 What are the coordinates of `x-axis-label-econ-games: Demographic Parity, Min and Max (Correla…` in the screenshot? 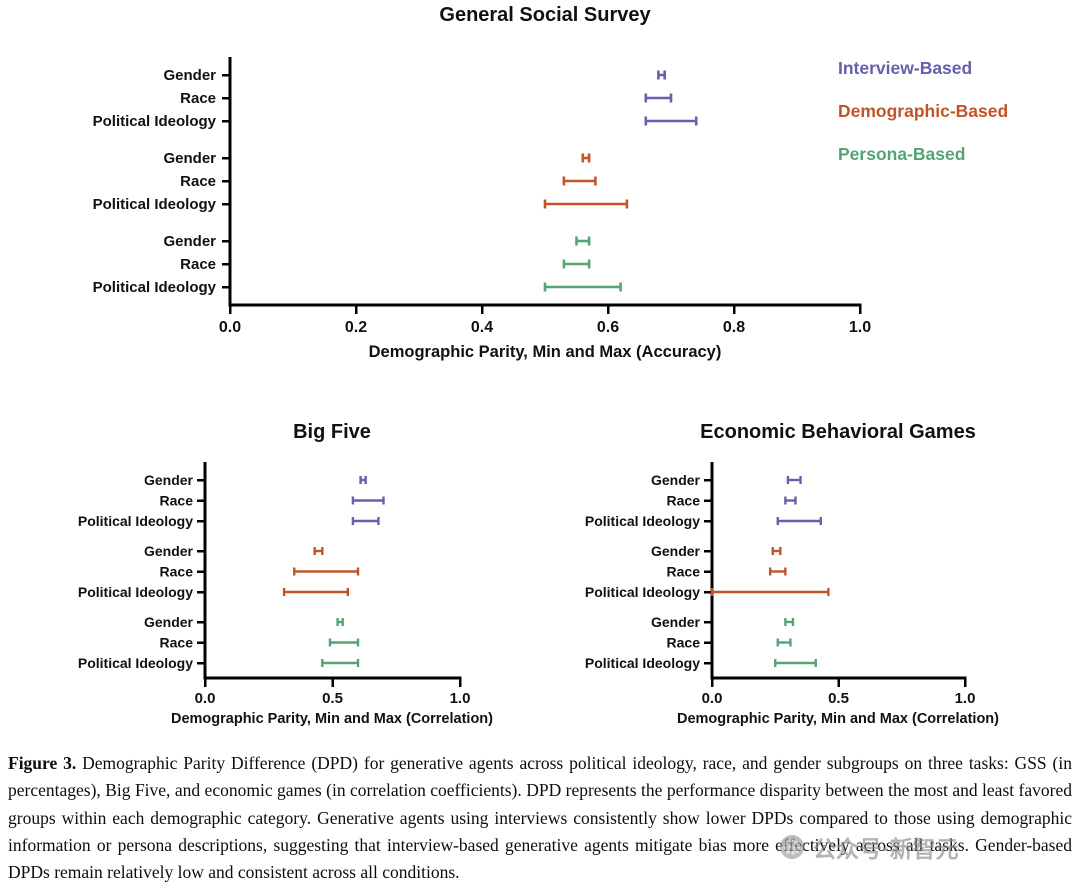 It's located at (838, 719).